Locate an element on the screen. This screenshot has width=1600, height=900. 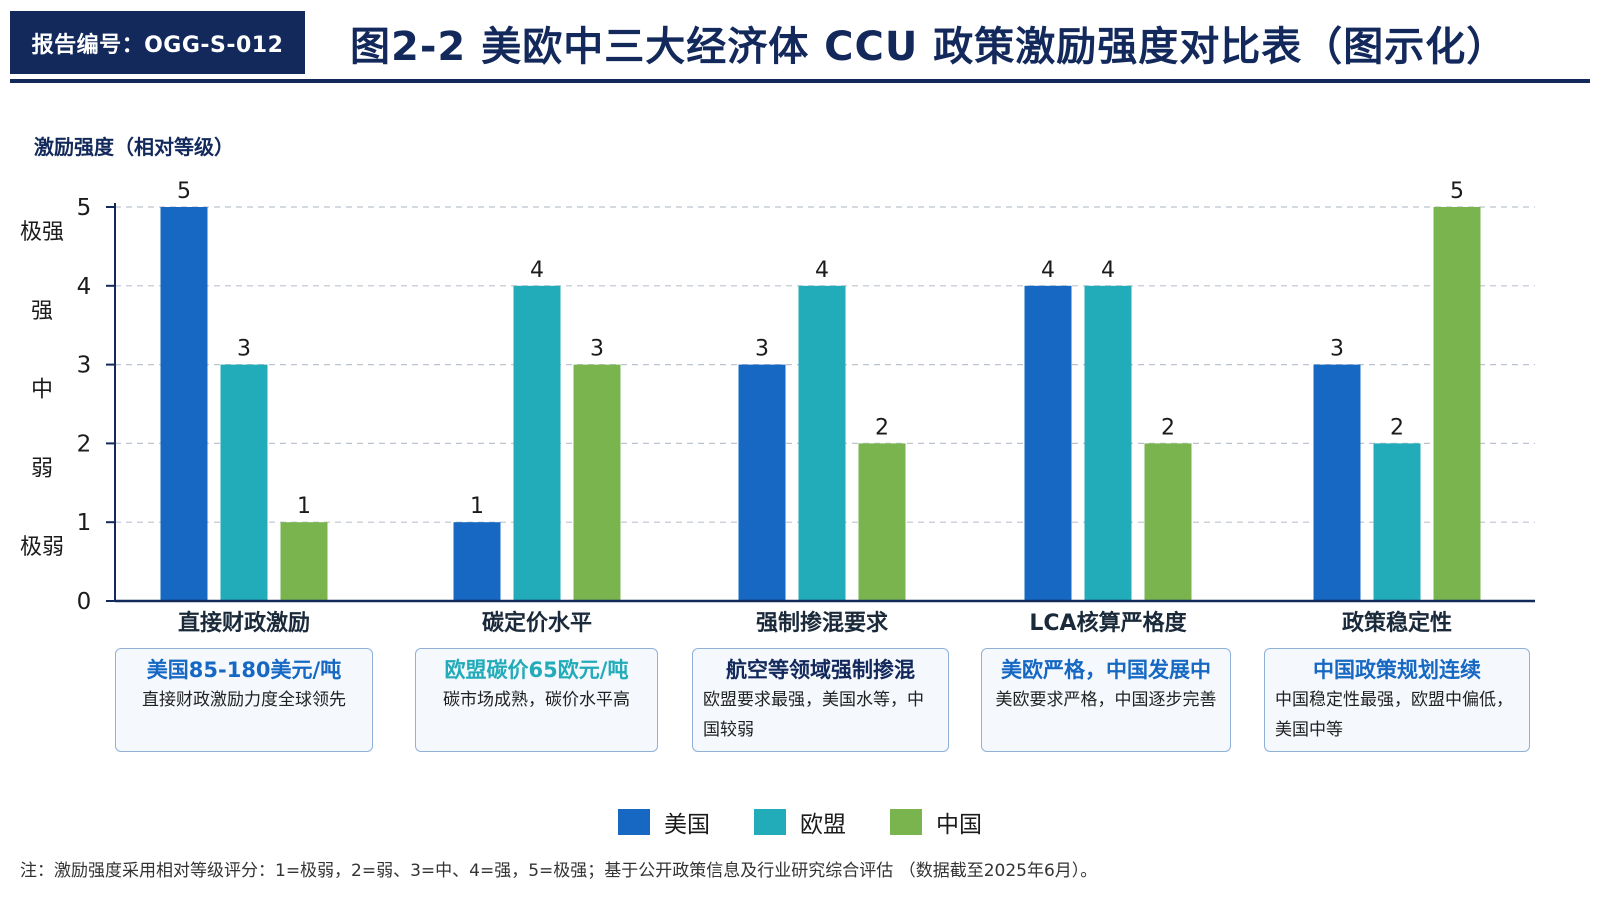
bar-value-label-1-0: 1 is located at coordinates (477, 506).